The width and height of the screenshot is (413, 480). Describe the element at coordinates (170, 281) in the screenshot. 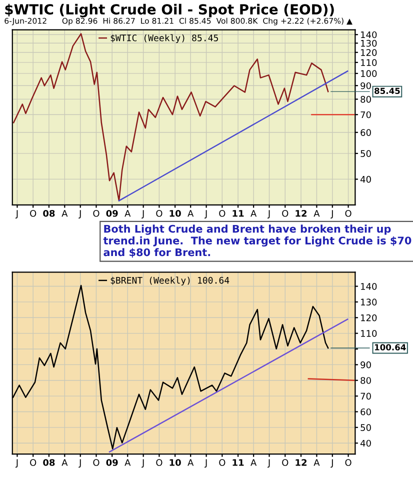

I see `legend-label: $BRENT (Weekly) 100.64` at that location.